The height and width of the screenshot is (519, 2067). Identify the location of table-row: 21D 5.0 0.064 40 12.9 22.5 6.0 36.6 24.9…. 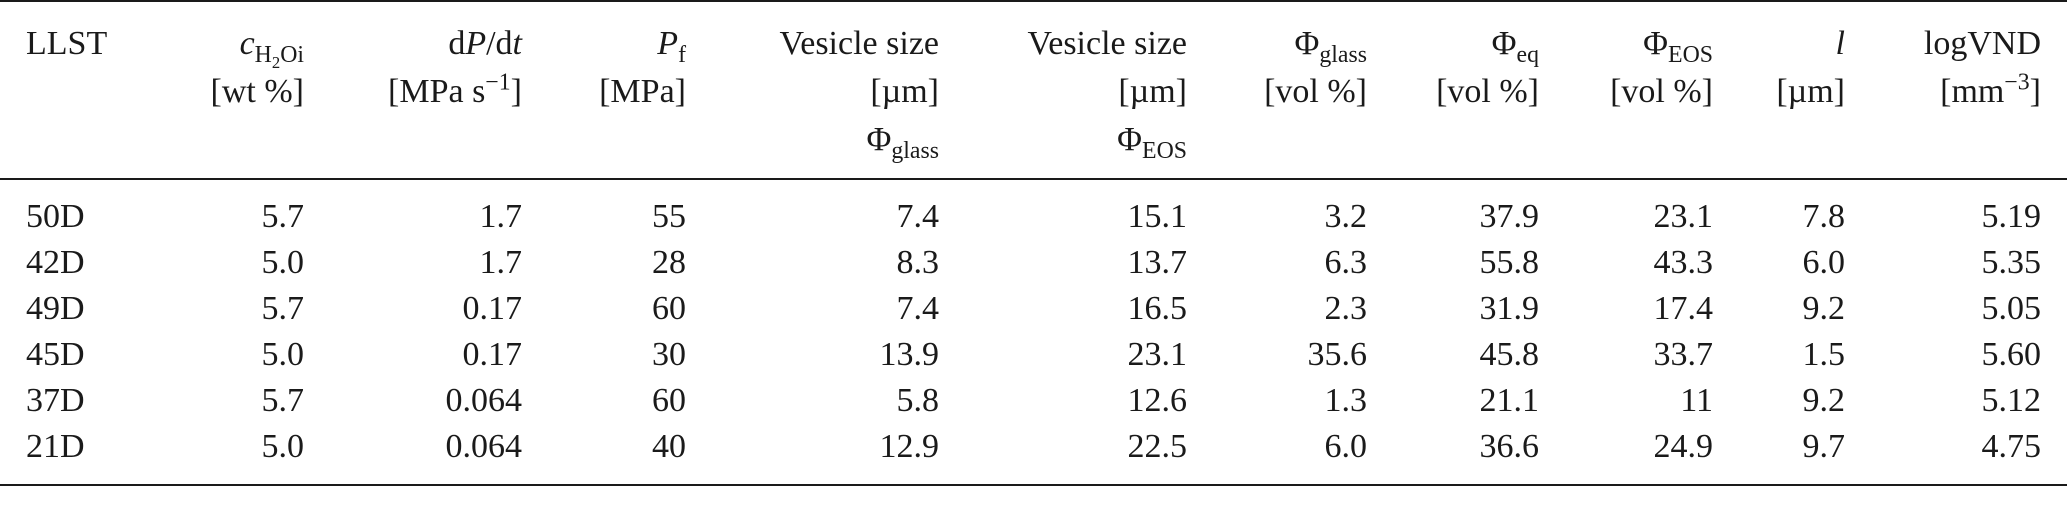
(1033, 455).